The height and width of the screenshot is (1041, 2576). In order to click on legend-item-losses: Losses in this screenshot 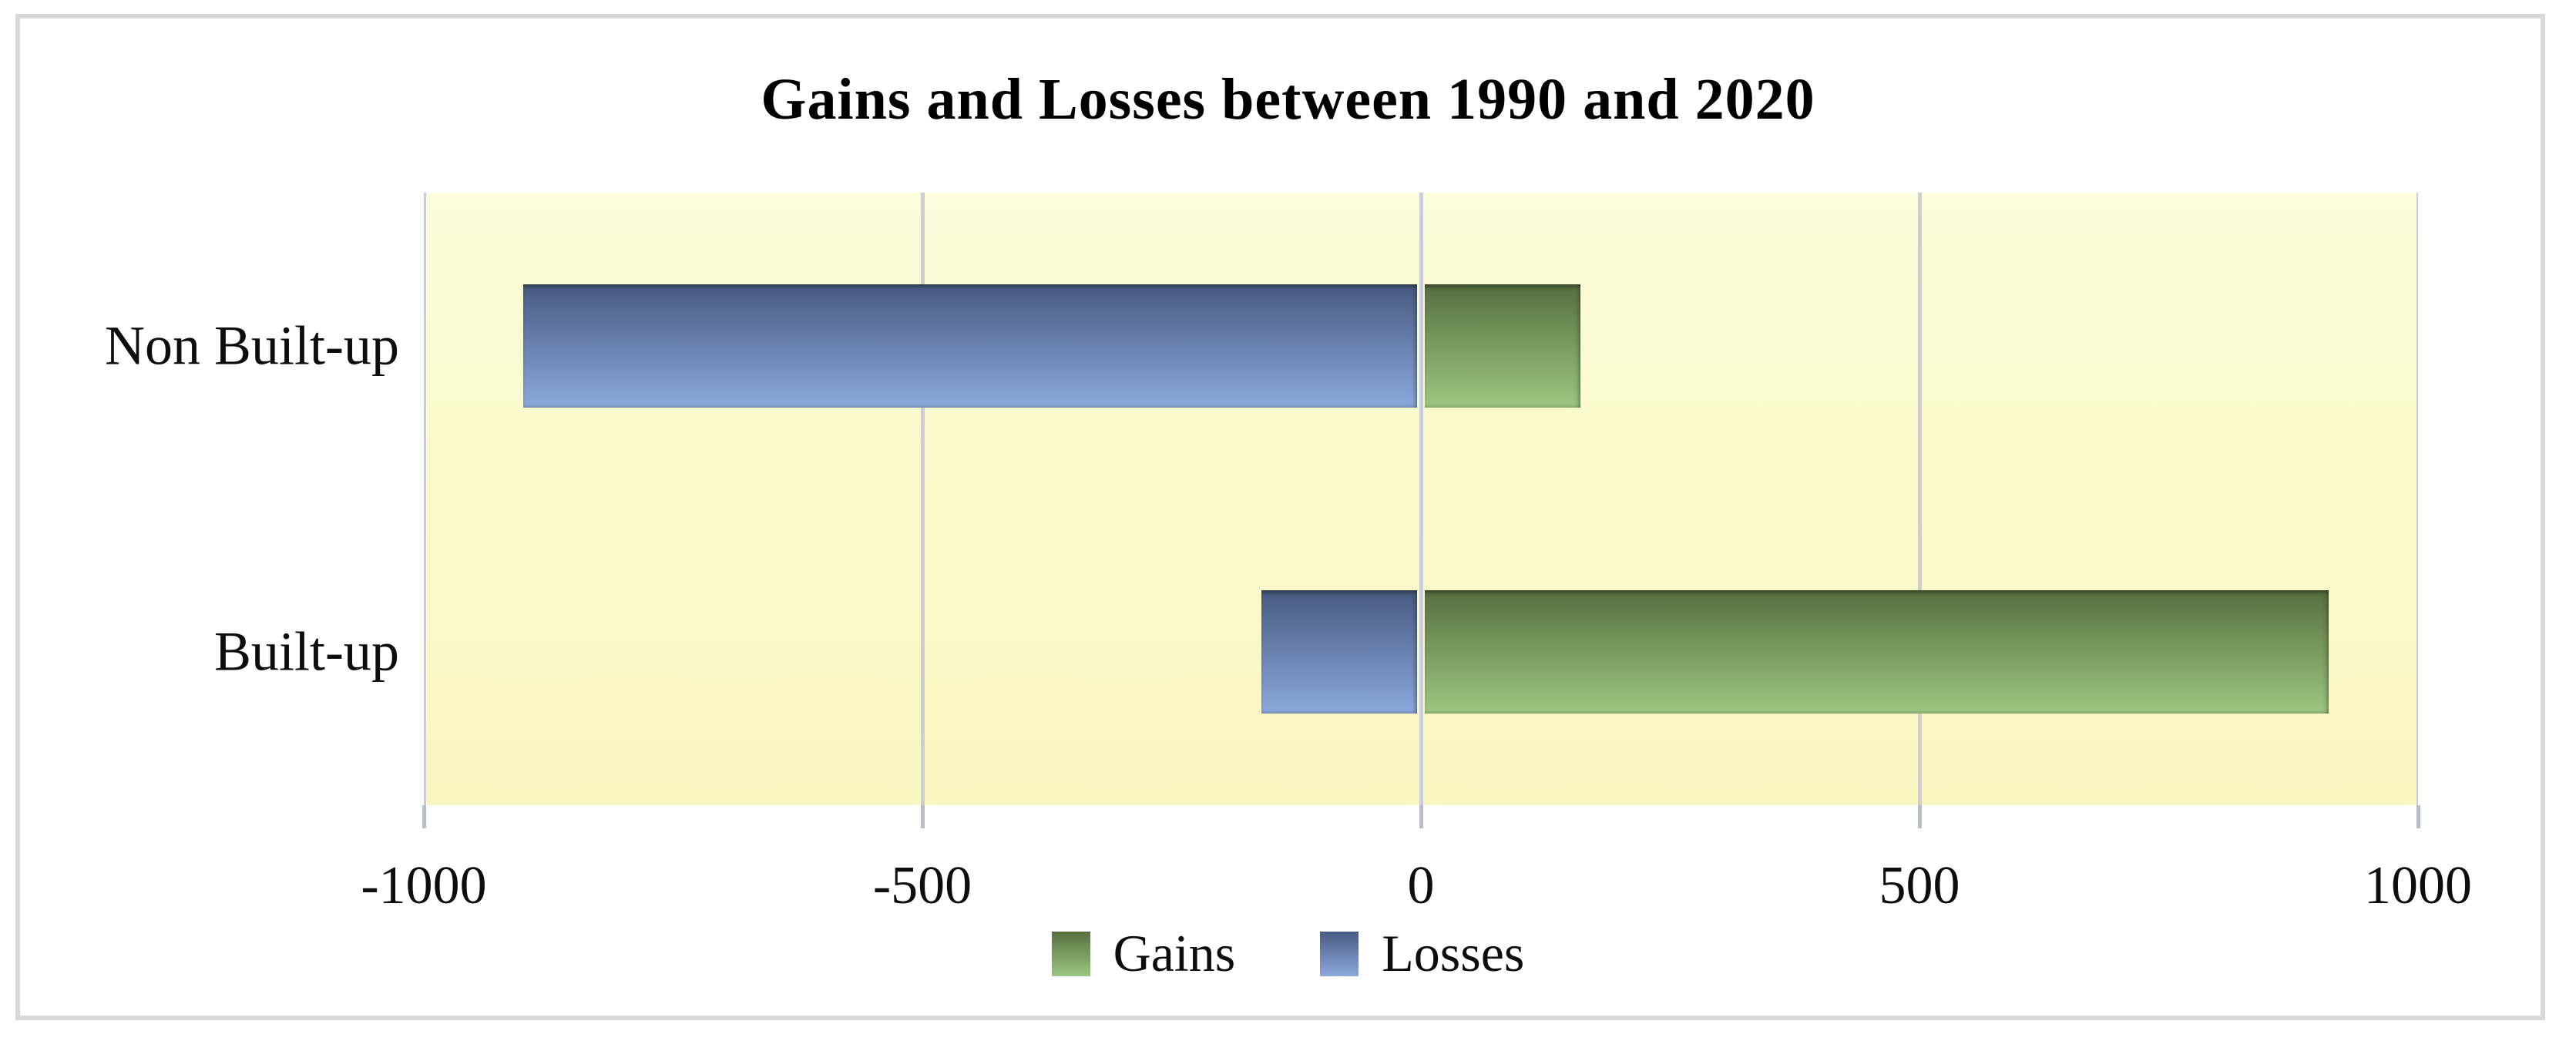, I will do `click(1422, 954)`.